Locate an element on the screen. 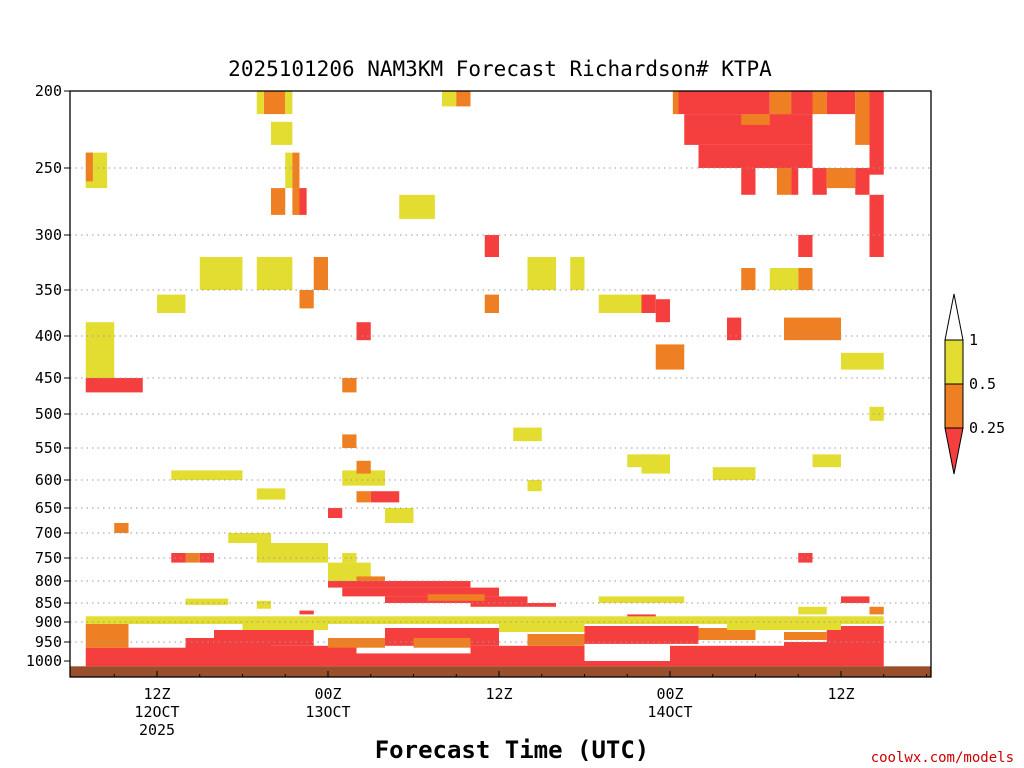  x-tick-label: 12OCT is located at coordinates (156, 712).